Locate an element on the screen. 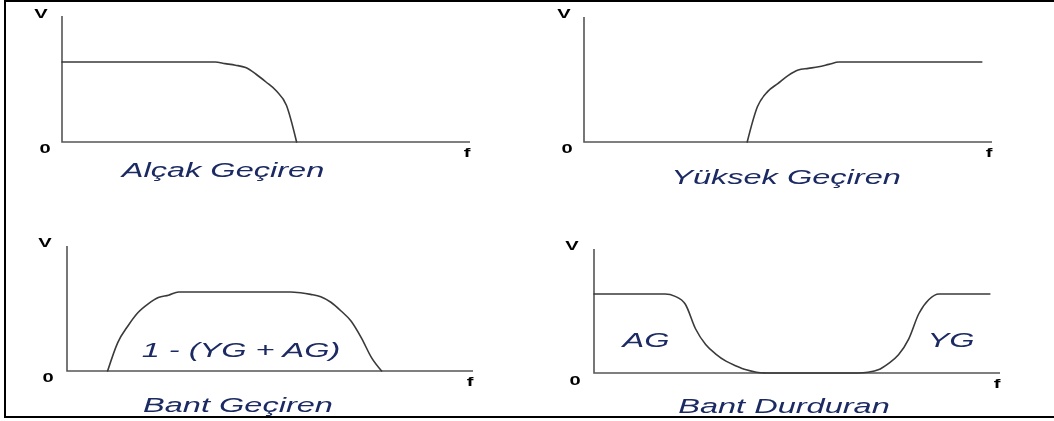  text: Yüksek Geçiren is located at coordinates (786, 176).